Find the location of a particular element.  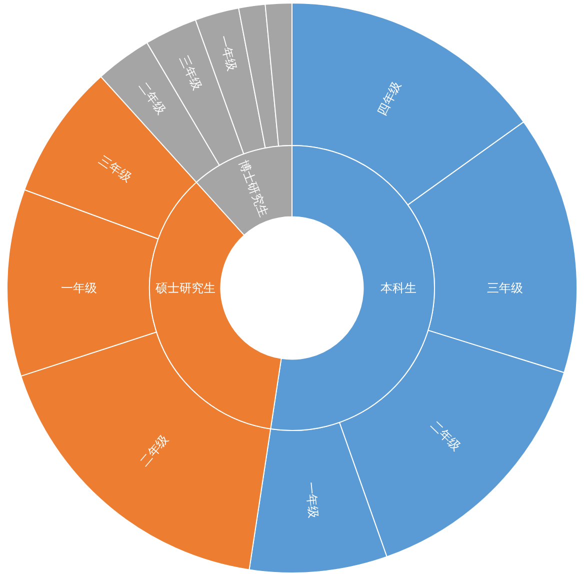

data-label: 硕士研究生 is located at coordinates (185, 288).